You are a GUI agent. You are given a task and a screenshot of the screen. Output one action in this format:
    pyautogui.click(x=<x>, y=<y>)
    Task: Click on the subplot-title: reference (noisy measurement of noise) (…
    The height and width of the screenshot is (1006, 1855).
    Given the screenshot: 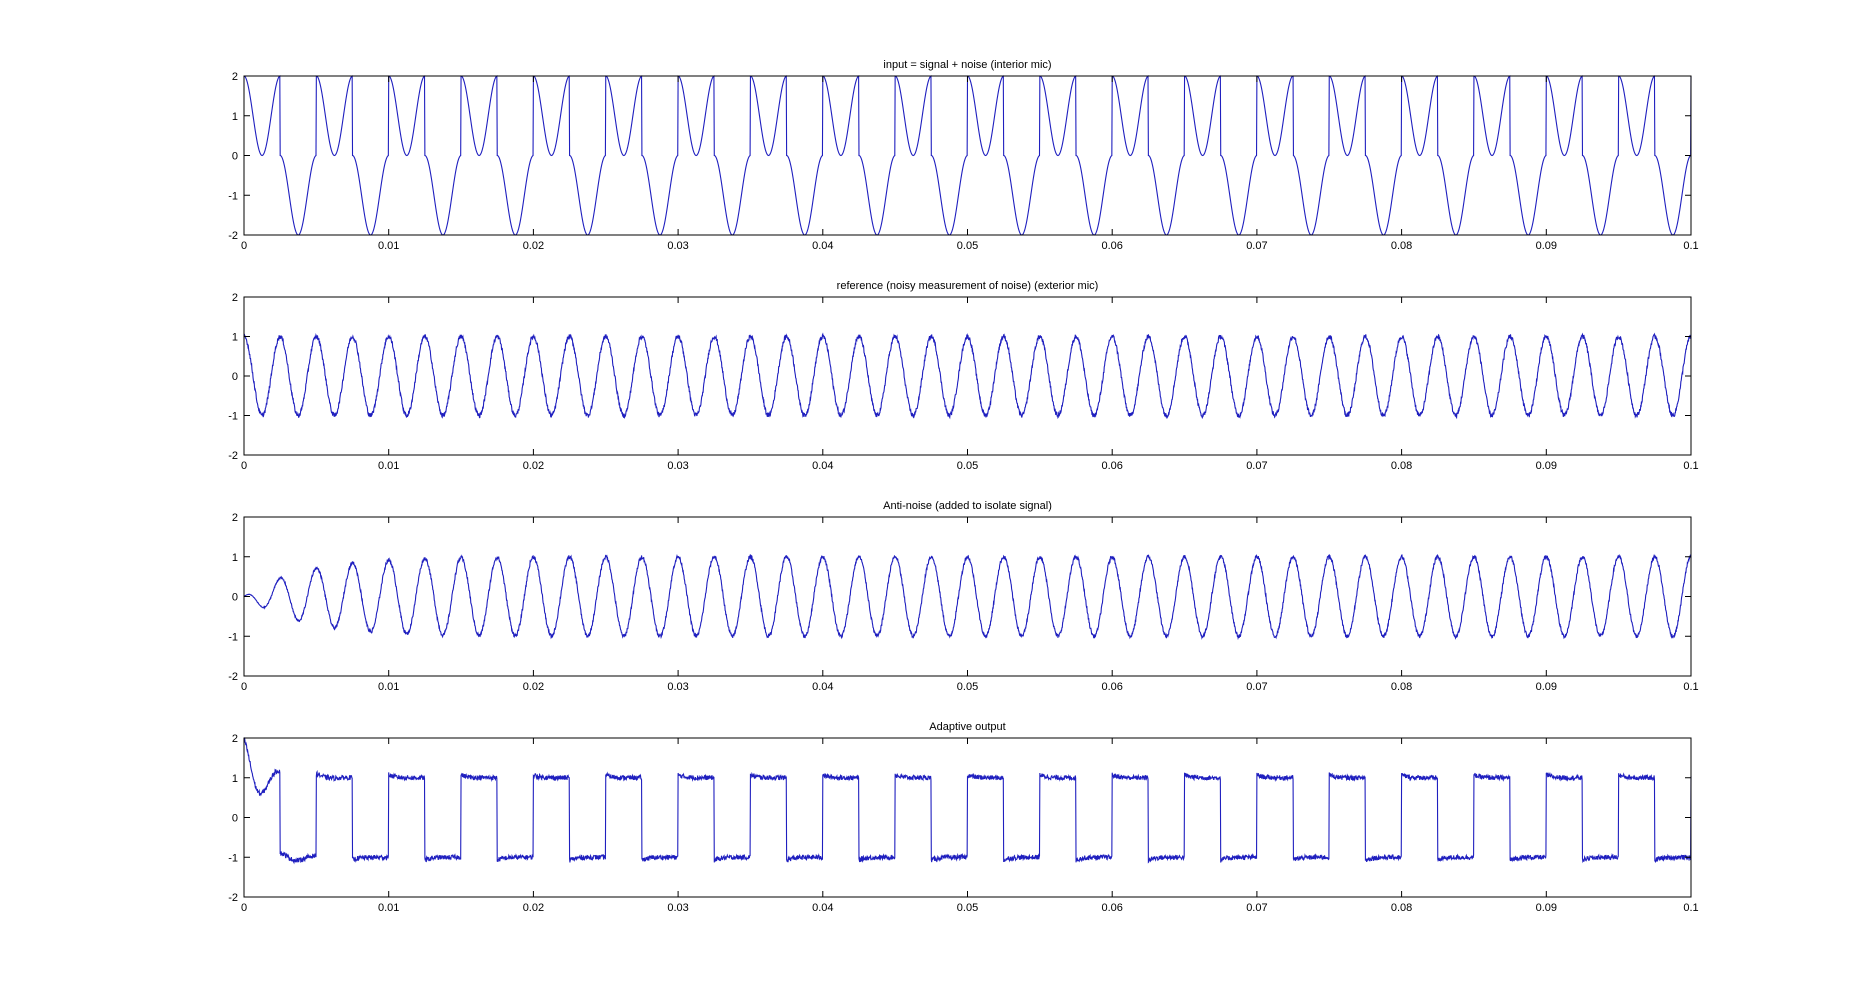 What is the action you would take?
    pyautogui.click(x=968, y=286)
    